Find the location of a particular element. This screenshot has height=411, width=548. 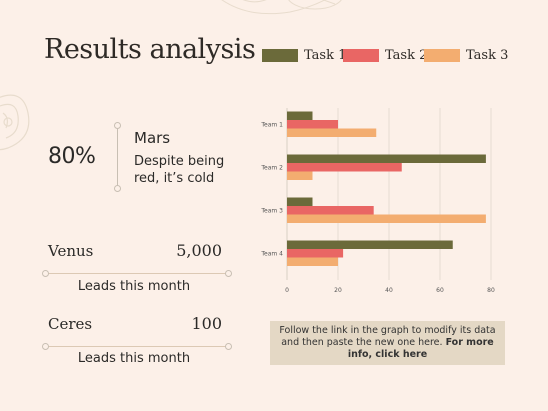

x-tick-label: 60 is located at coordinates (440, 290).